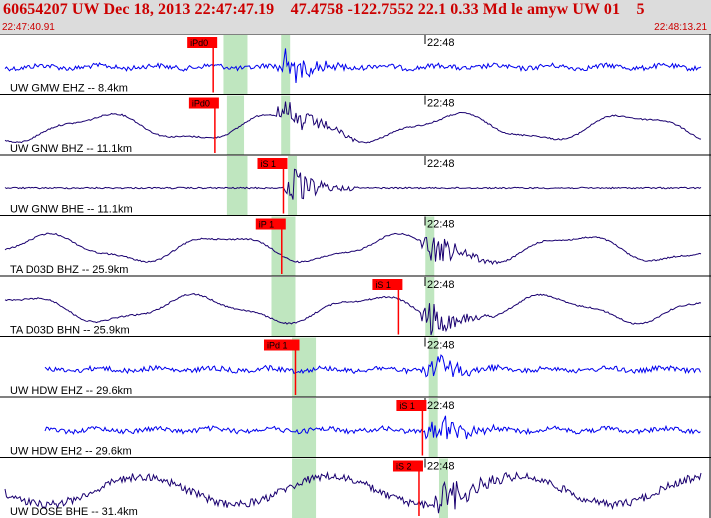  What do you see at coordinates (266, 225) in the screenshot?
I see `phase-pick-label: iP 1` at bounding box center [266, 225].